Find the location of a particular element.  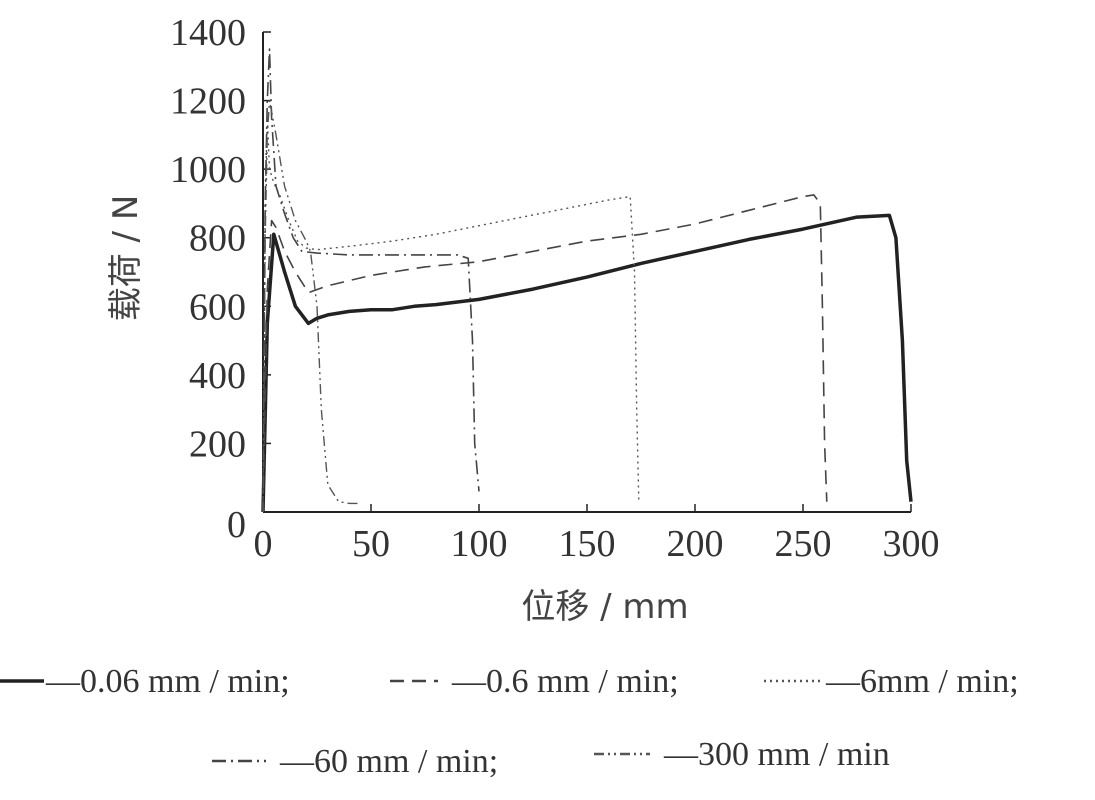

y-tick-label: 400 is located at coordinates (217, 376).